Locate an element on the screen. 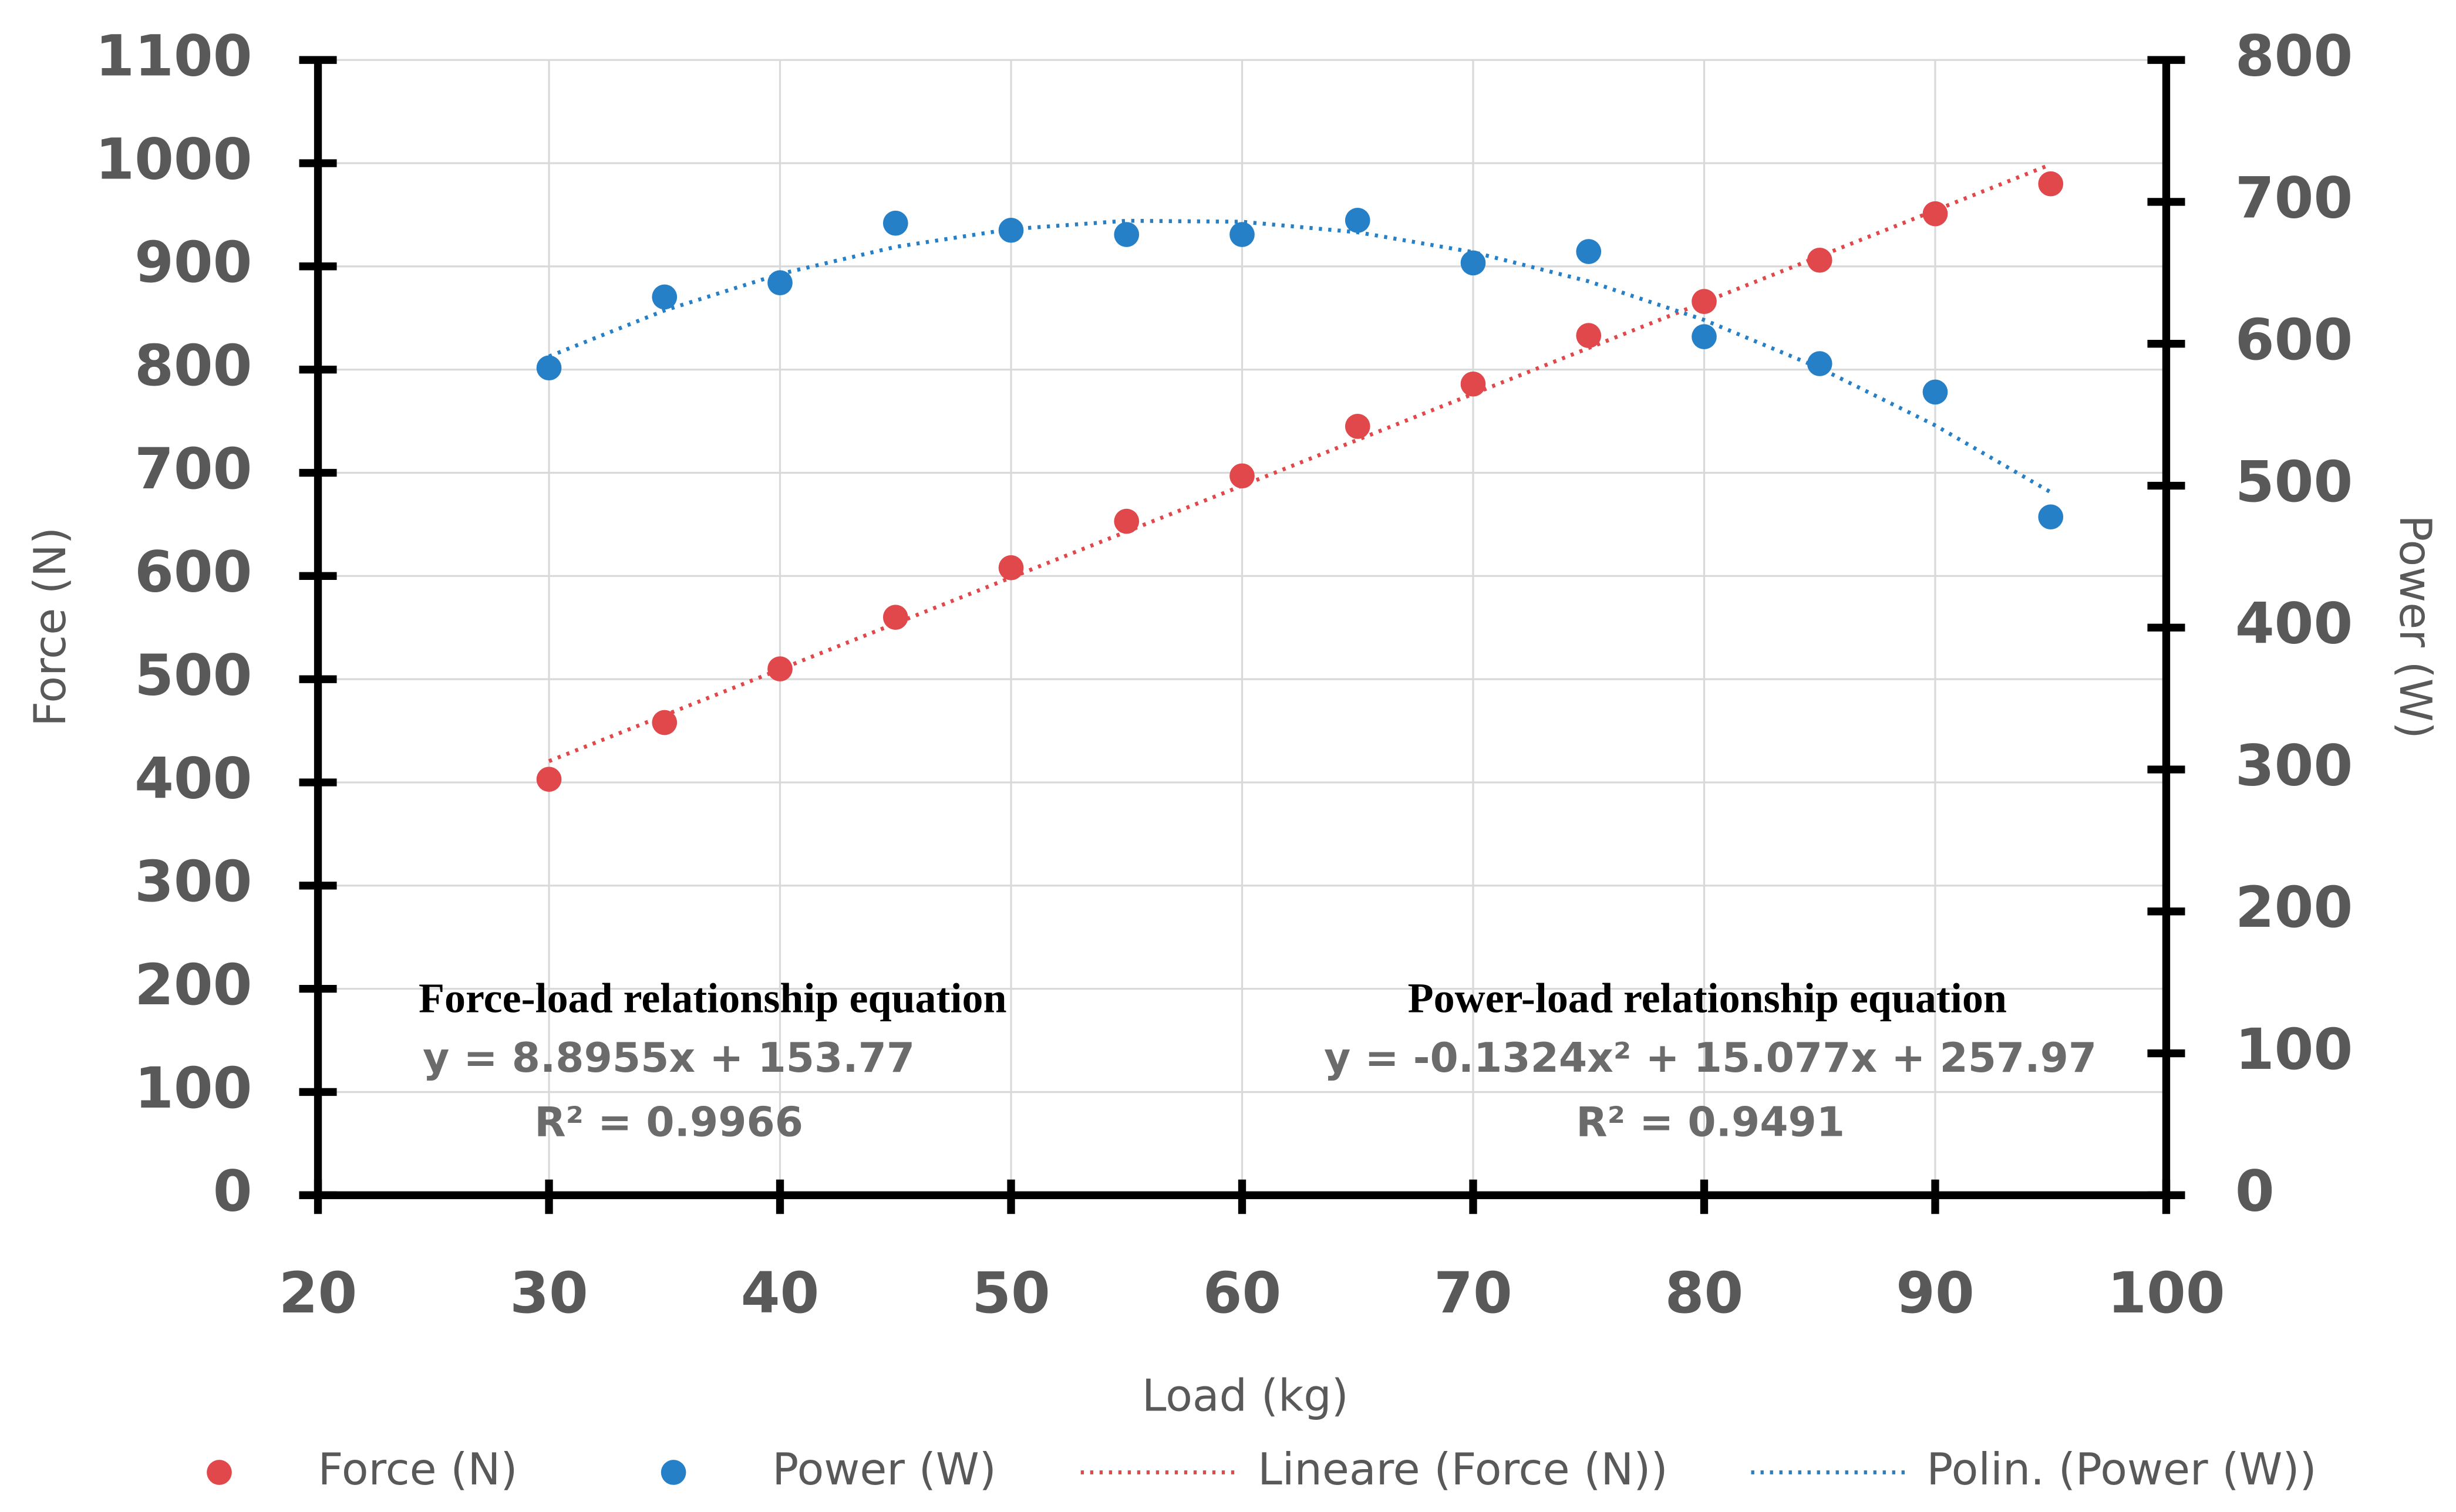  y-tick-label: 1000 is located at coordinates (173, 159).